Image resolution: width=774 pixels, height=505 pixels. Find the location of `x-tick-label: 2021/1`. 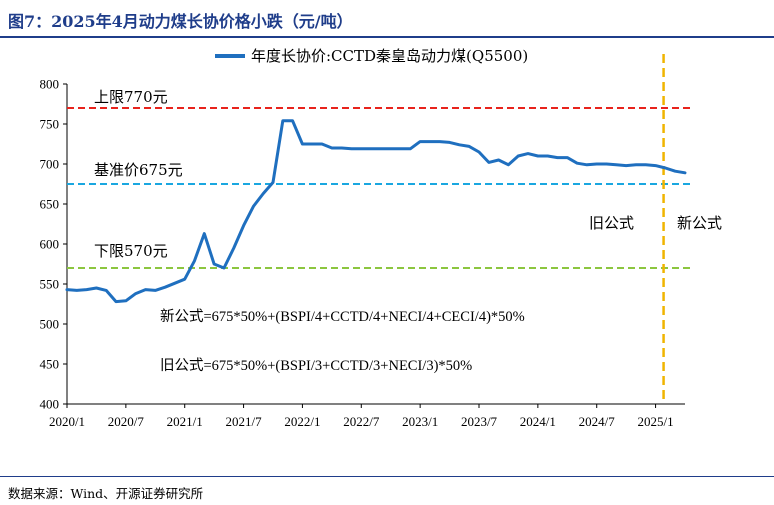

x-tick-label: 2021/1 is located at coordinates (185, 421).